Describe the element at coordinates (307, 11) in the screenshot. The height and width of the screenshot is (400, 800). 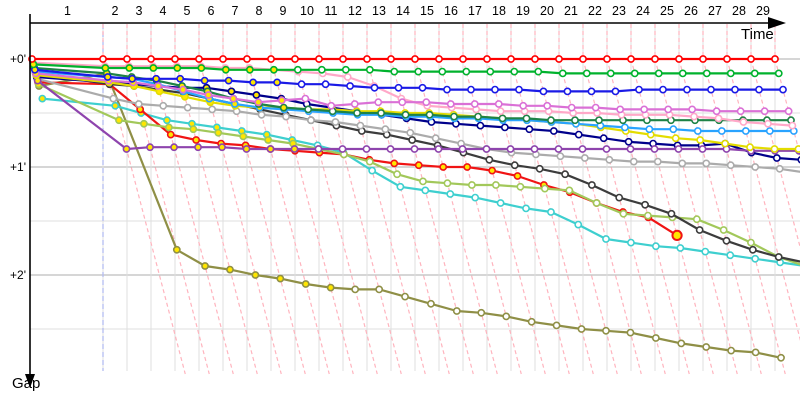
I see `x-tick-label-10: 10` at that location.